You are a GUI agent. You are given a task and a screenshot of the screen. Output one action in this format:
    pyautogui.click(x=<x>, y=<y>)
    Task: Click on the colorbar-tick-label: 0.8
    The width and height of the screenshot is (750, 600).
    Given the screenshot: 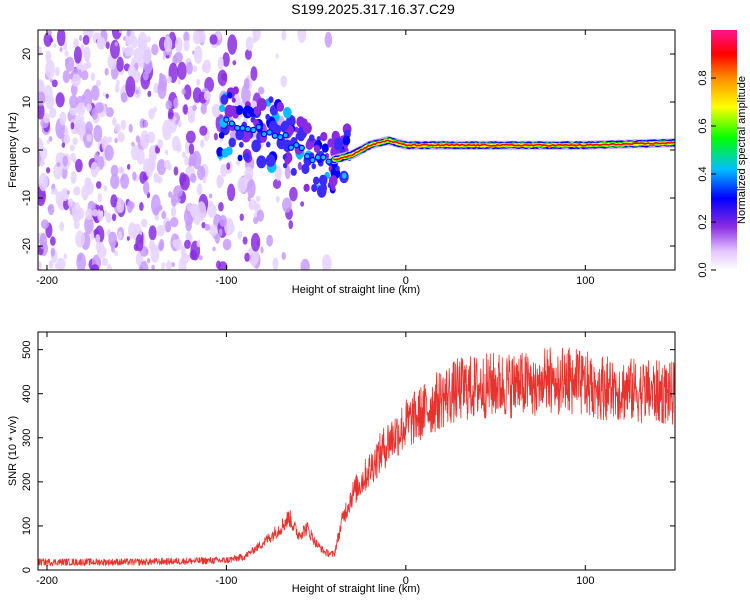 What is the action you would take?
    pyautogui.click(x=703, y=77)
    